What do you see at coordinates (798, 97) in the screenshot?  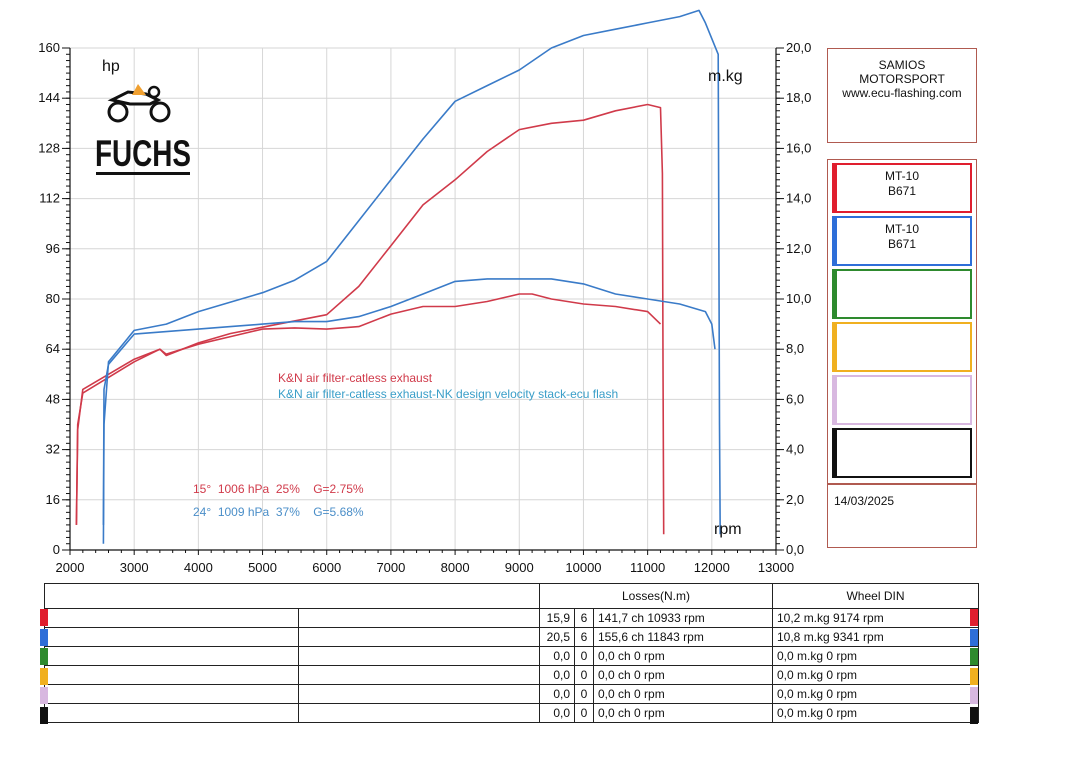 I see `right-tick-label: 18,0` at bounding box center [798, 97].